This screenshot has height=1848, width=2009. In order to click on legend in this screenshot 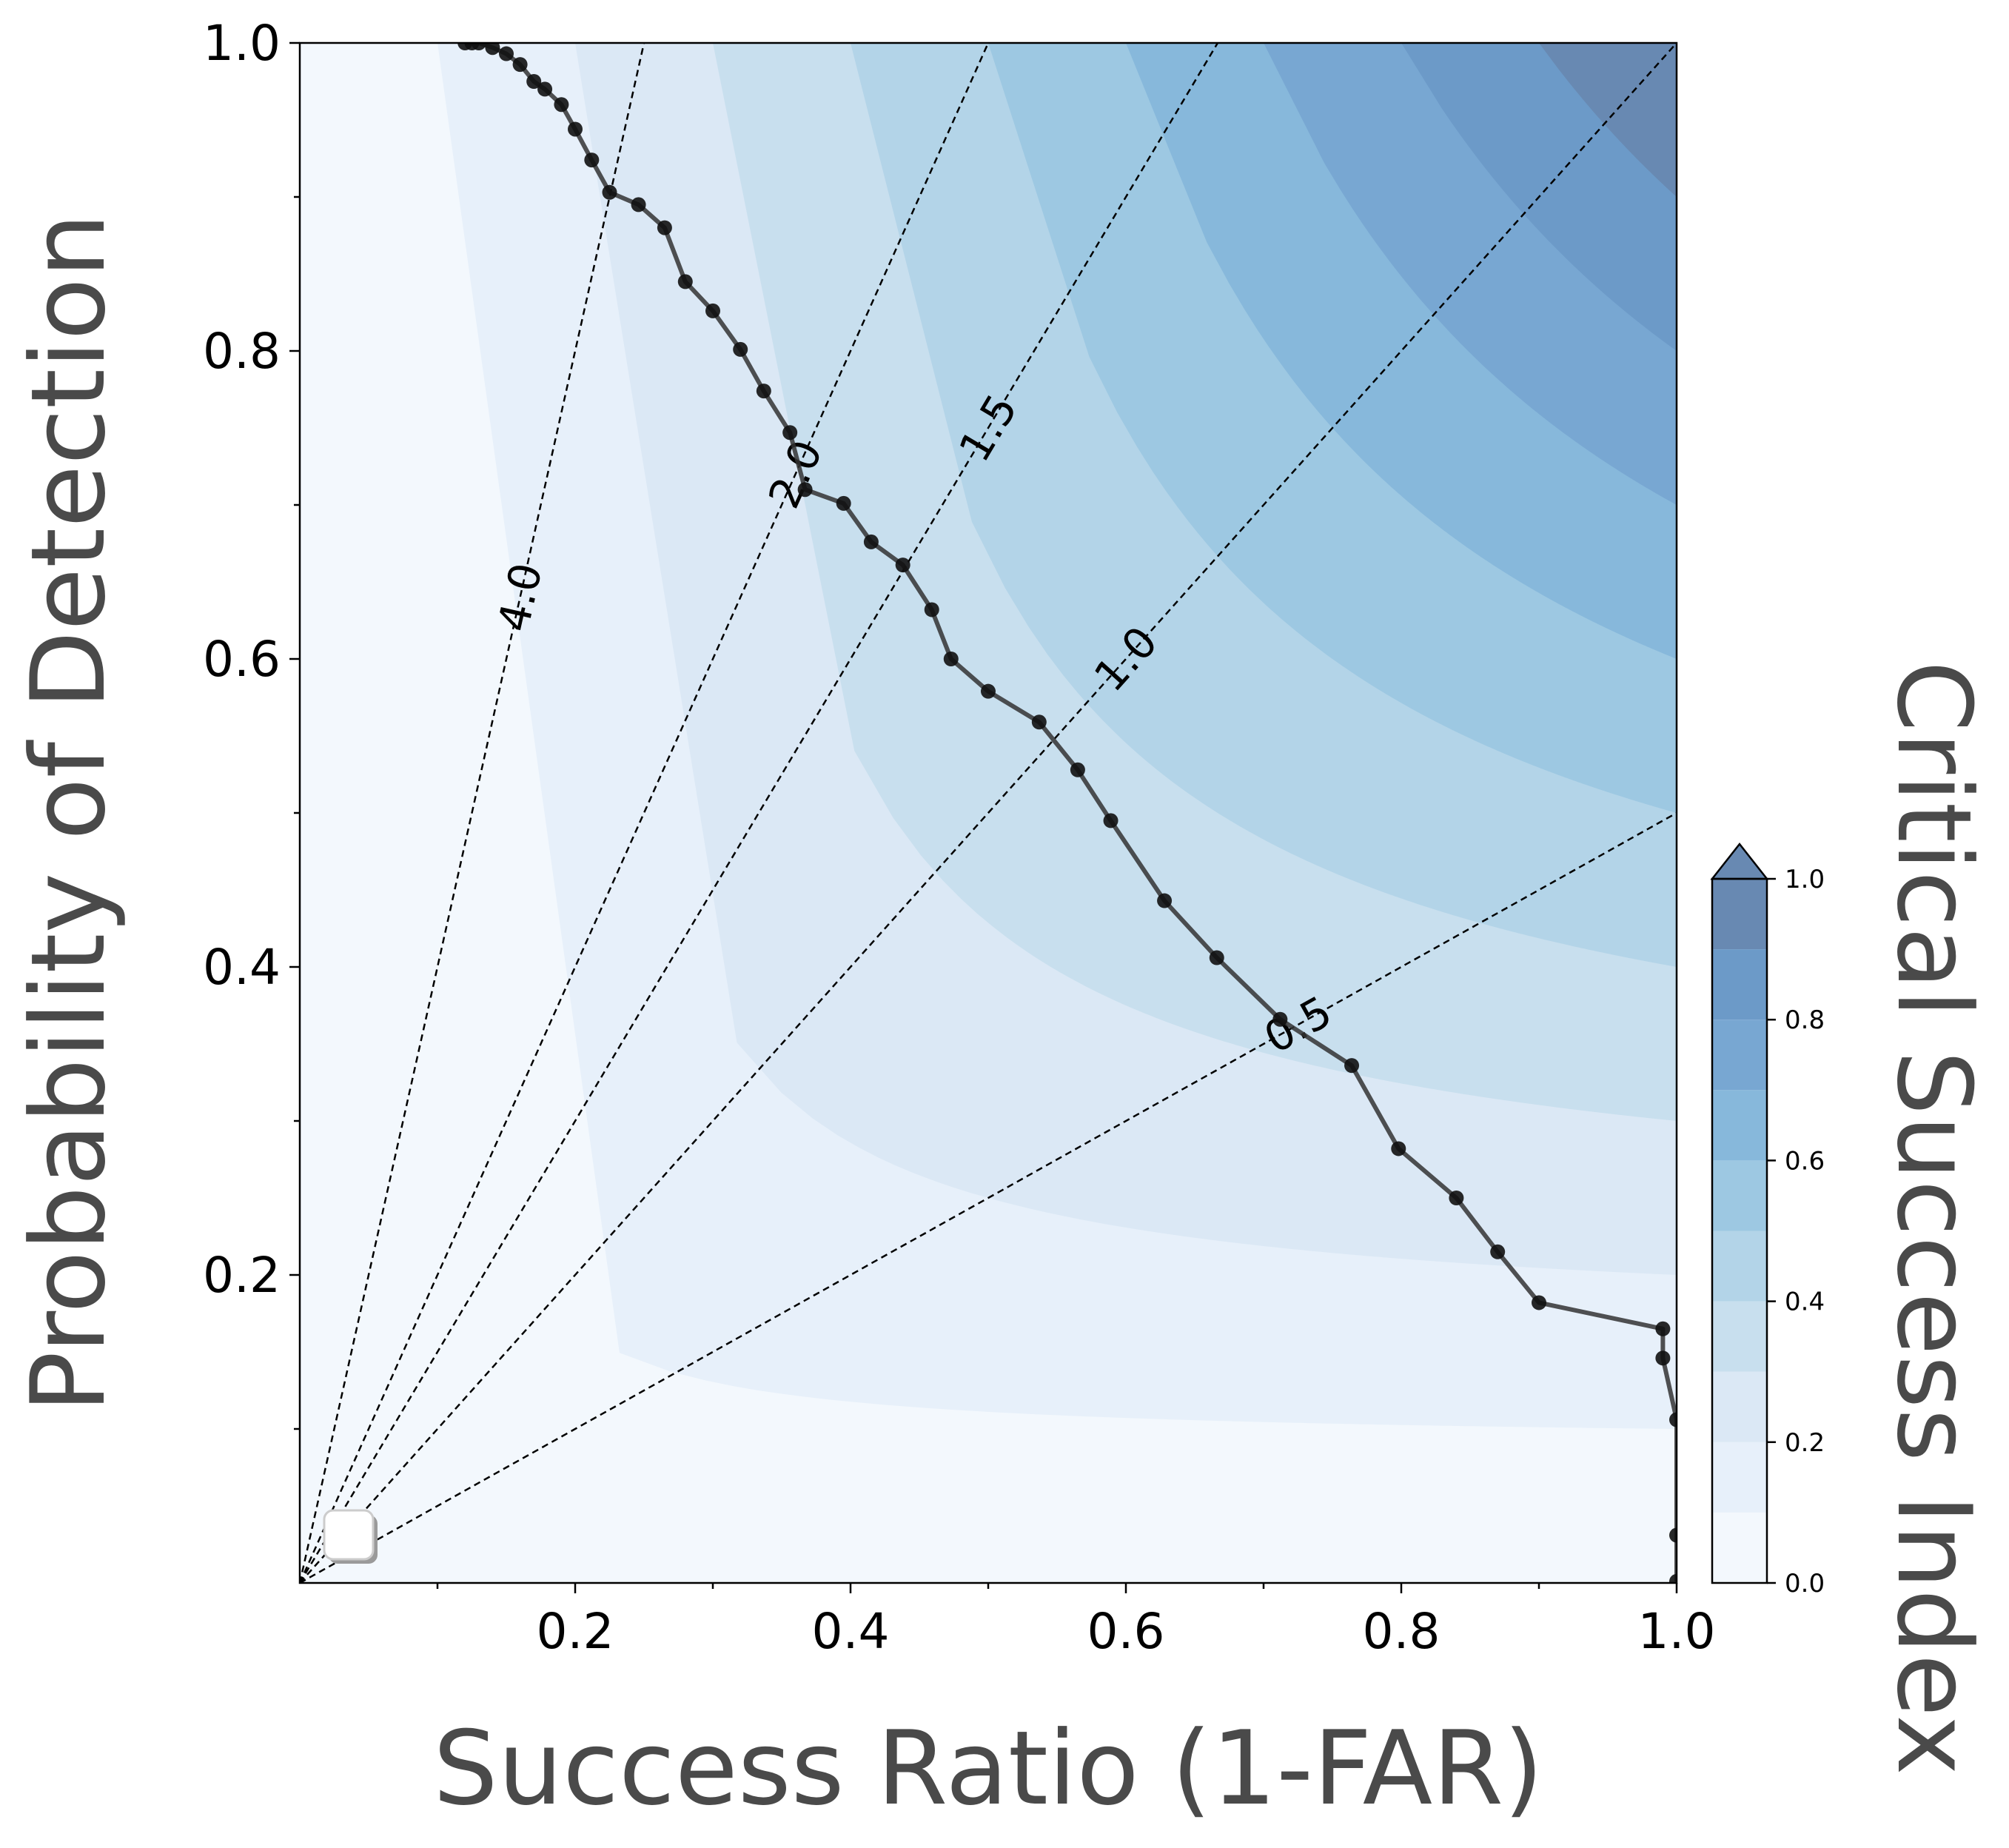, I will do `click(350, 1537)`.